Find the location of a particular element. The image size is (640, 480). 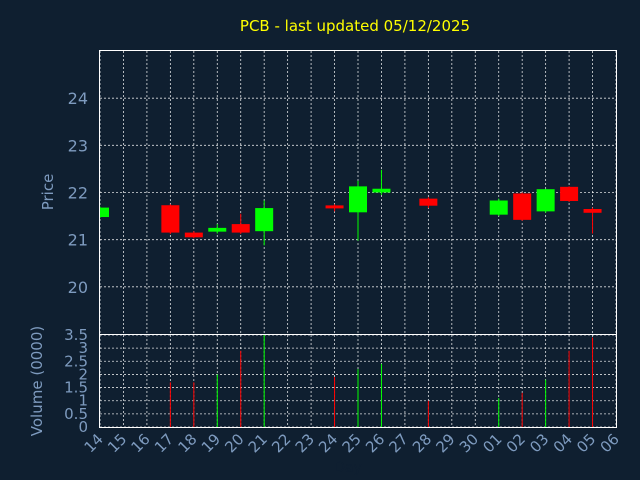

volume-tick-label: 2 is located at coordinates (83, 374).